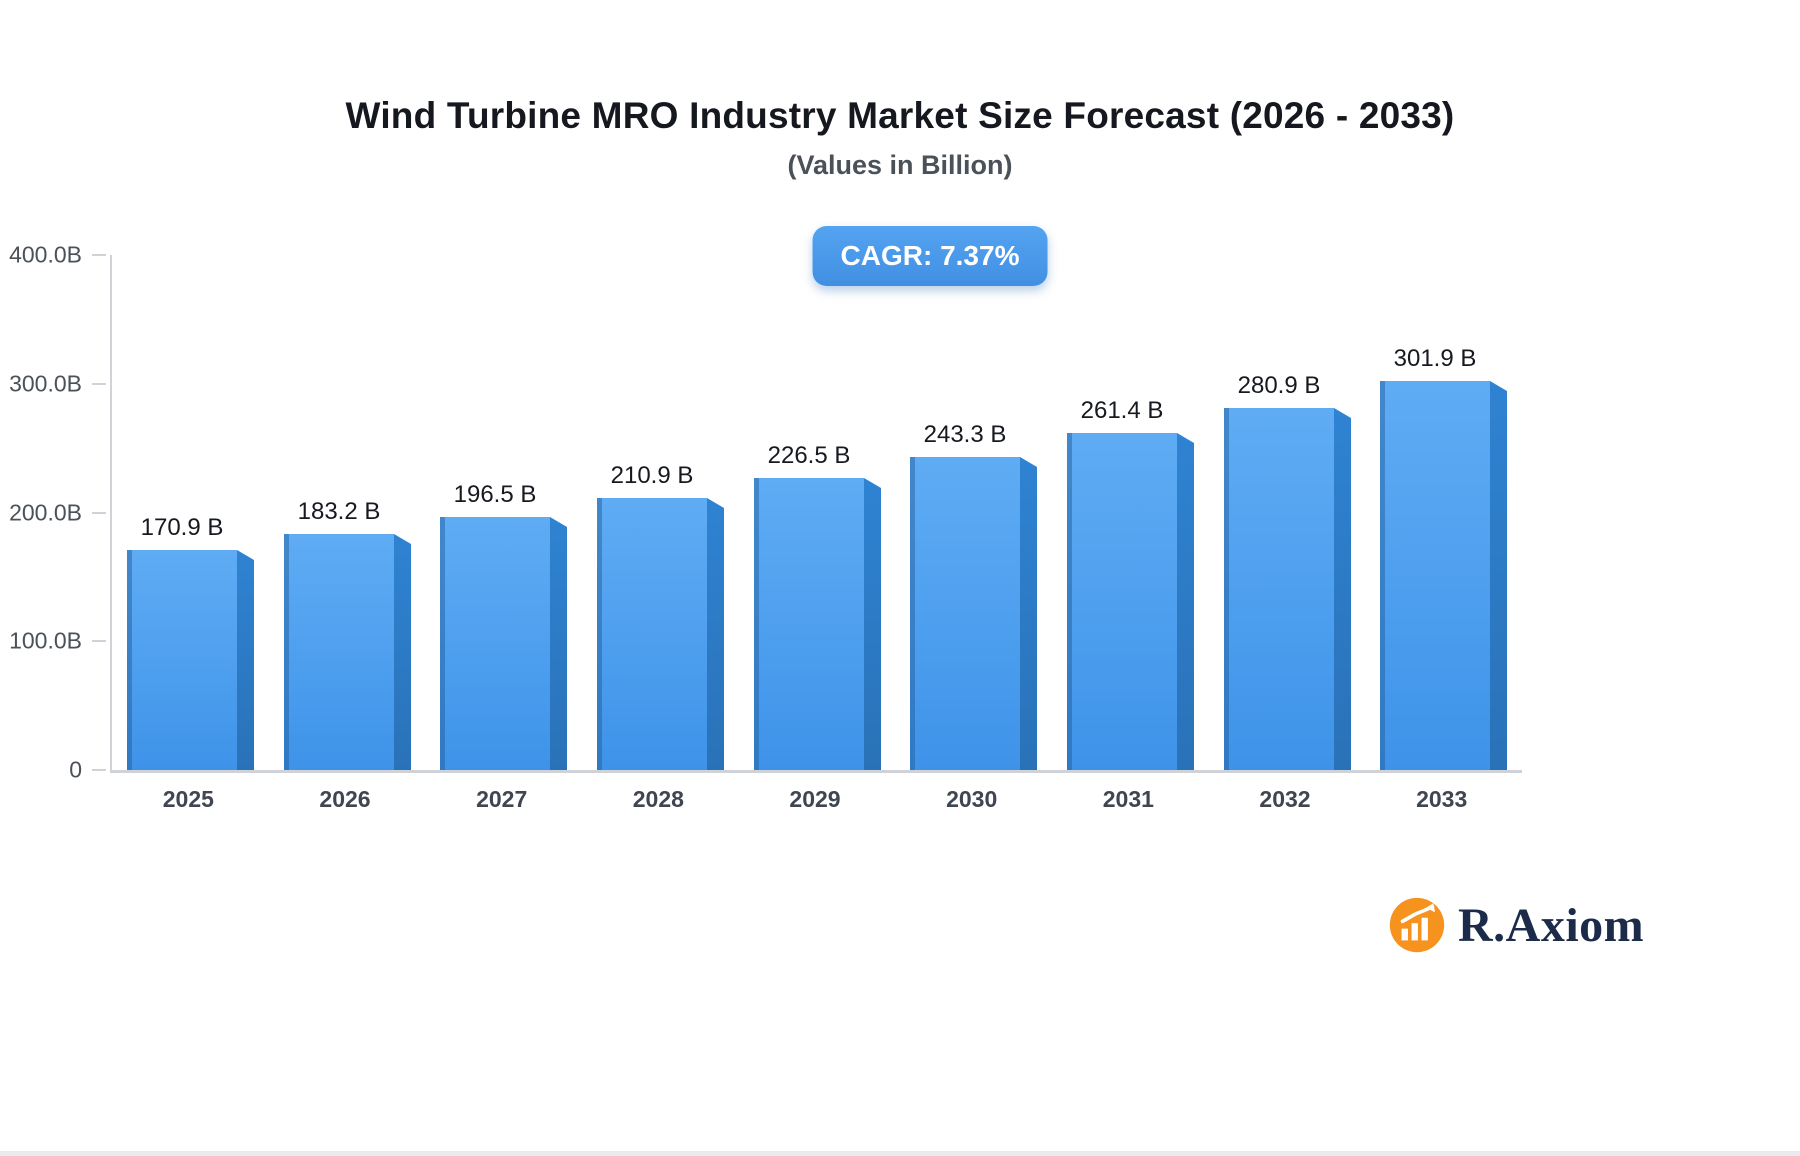  What do you see at coordinates (809, 455) in the screenshot?
I see `bar-value-label: 226.5 B` at bounding box center [809, 455].